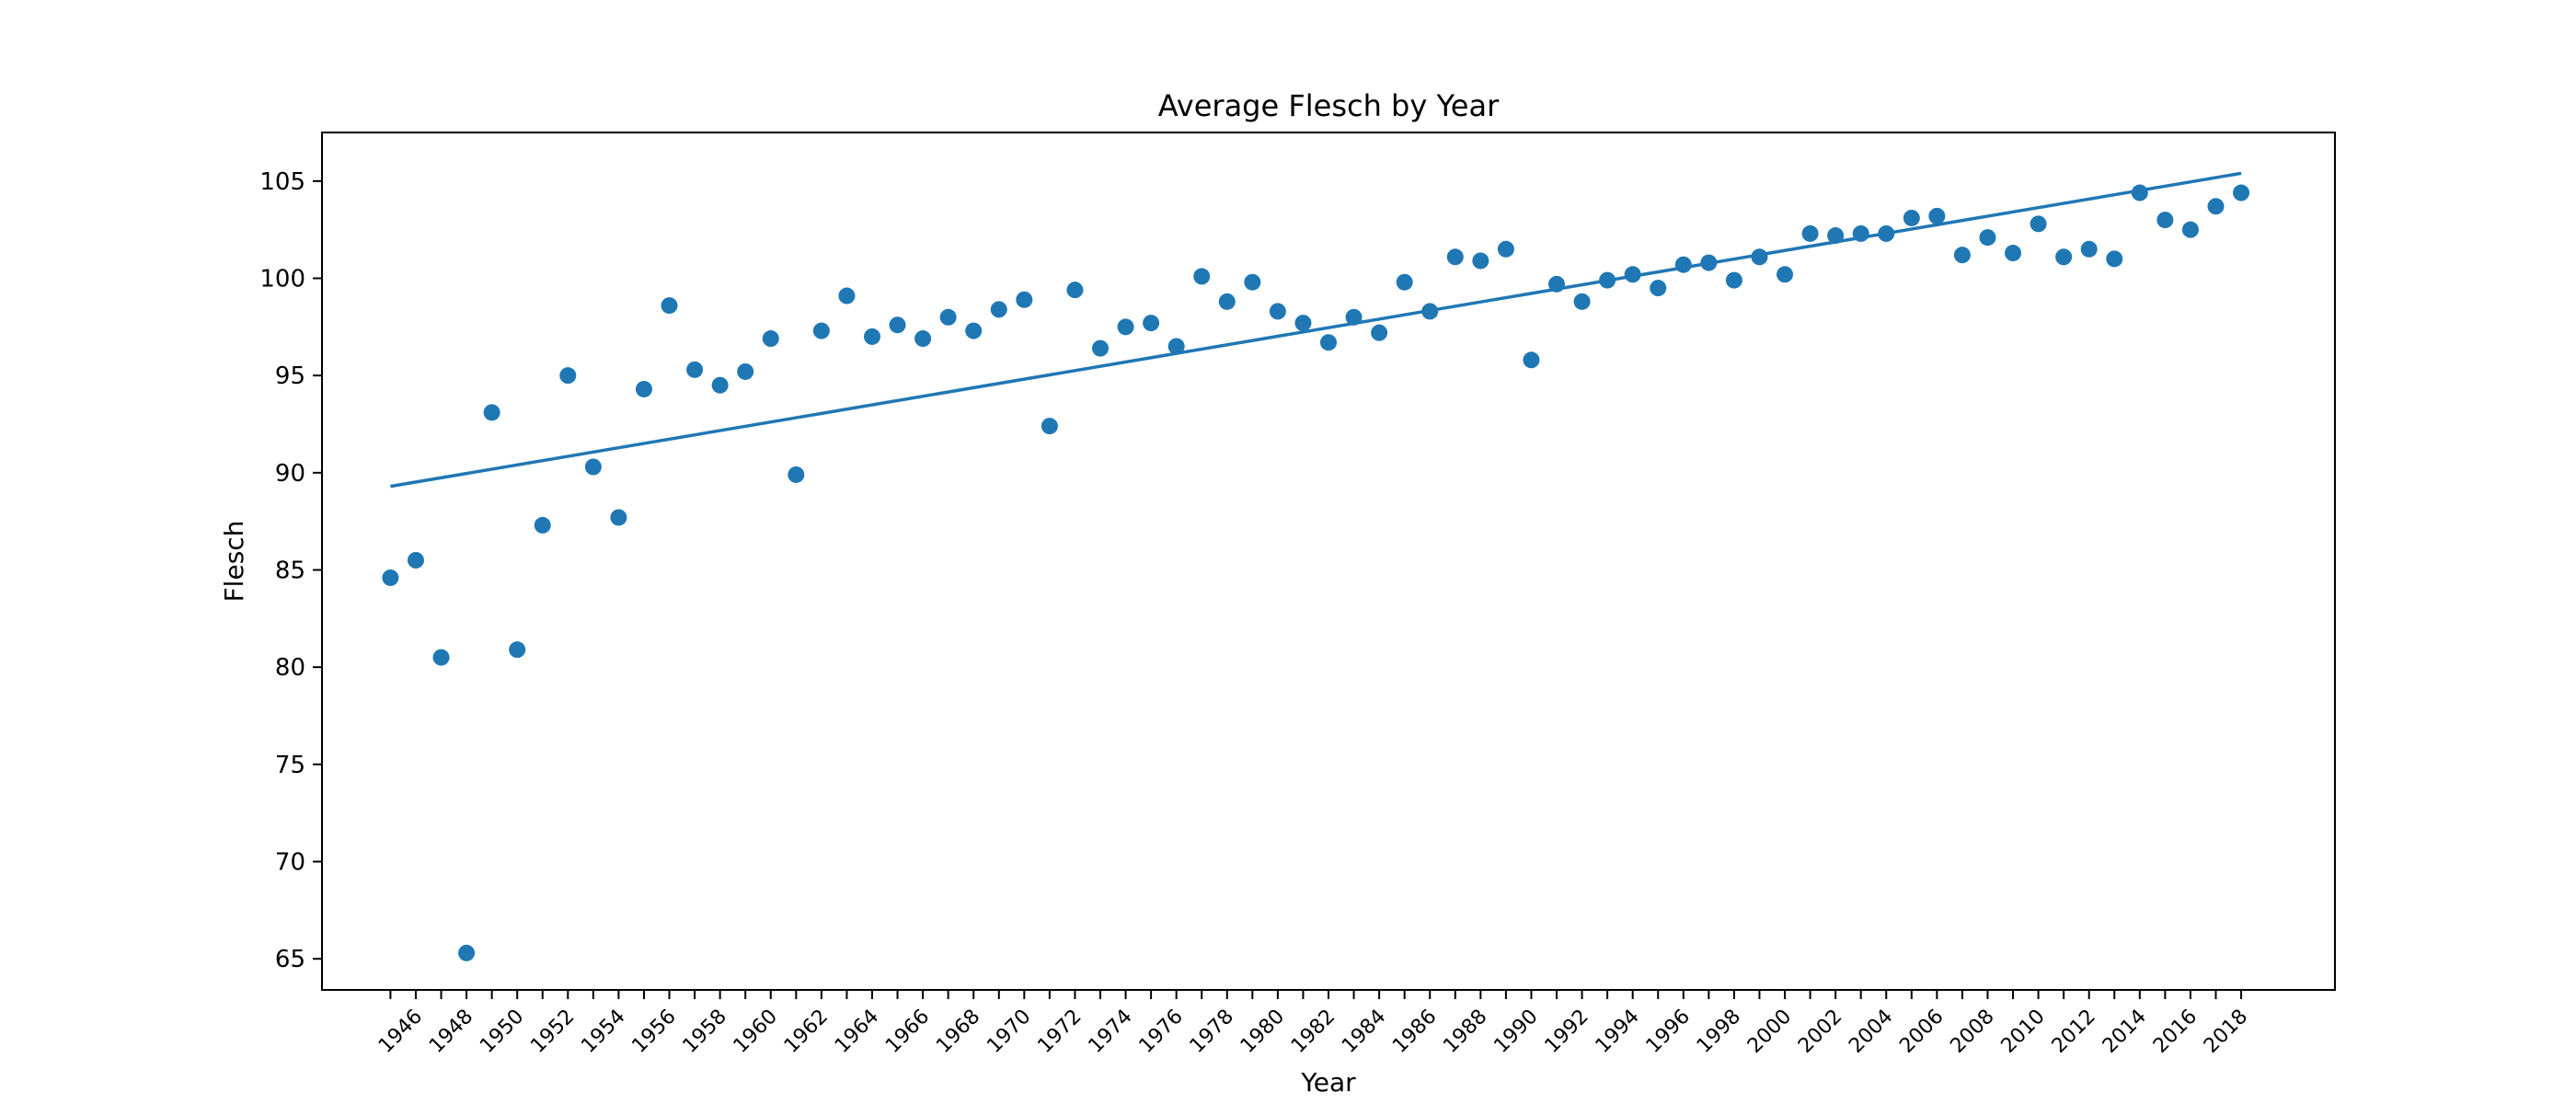 The image size is (2576, 1104). Describe the element at coordinates (282, 182) in the screenshot. I see `y-tick-label: 105` at that location.